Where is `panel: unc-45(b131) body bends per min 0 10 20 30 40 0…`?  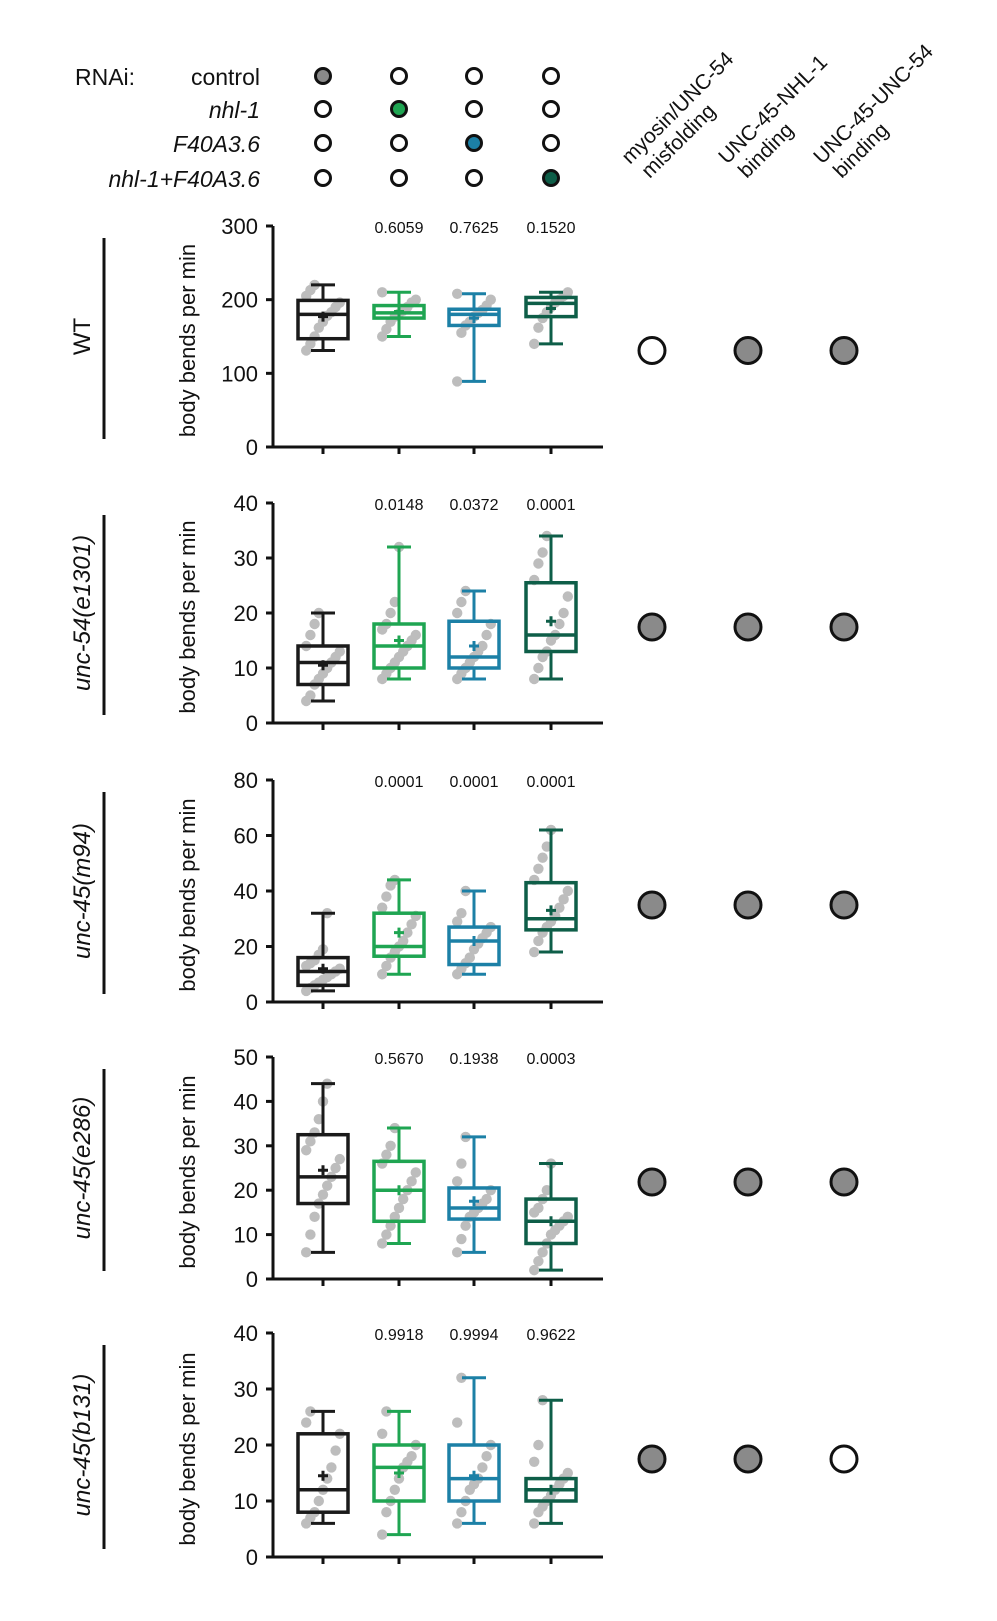 panel: unc-45(b131) body bends per min 0 10 20 30 40 0… is located at coordinates (336, 1445).